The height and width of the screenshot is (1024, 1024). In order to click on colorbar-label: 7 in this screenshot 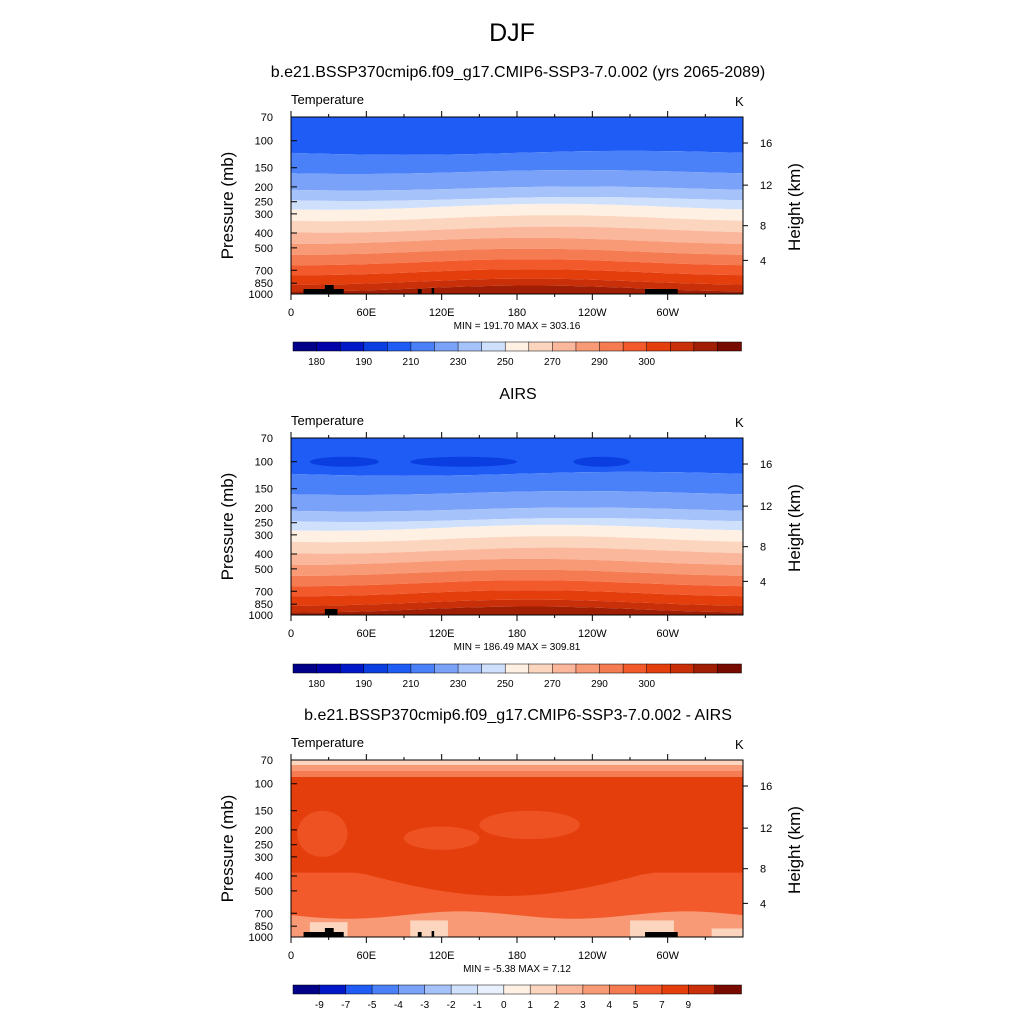, I will do `click(662, 1005)`.